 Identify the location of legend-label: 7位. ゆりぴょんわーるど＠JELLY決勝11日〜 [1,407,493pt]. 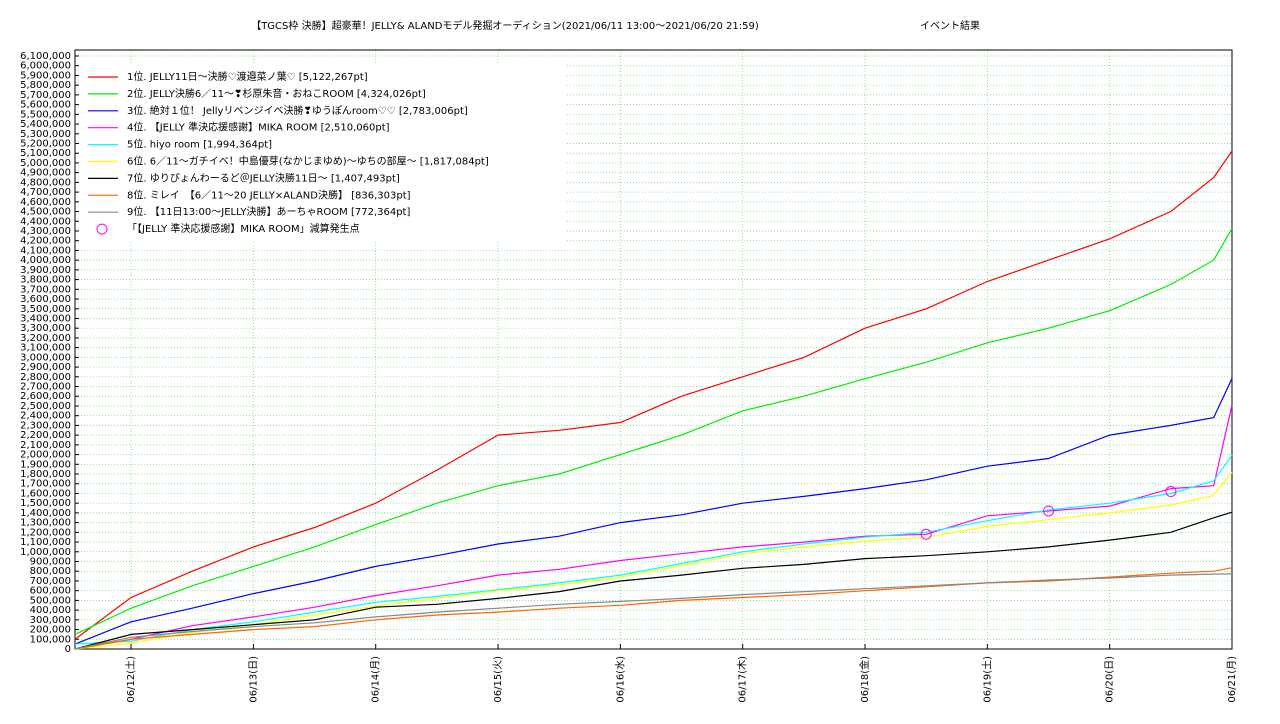
(263, 177).